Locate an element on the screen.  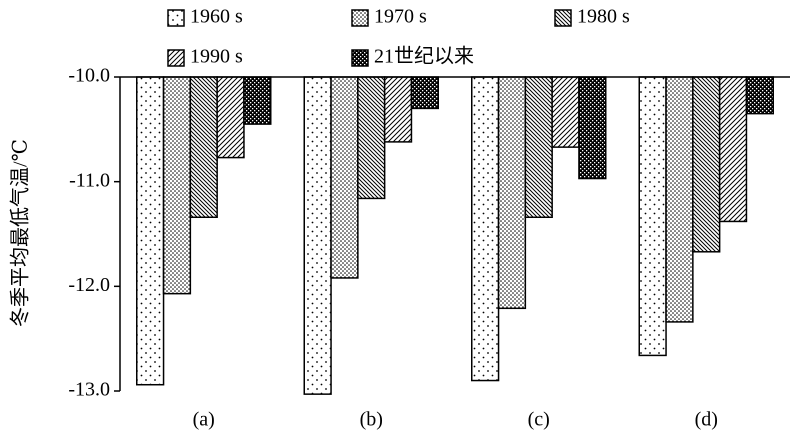
legend-label: 1970 s is located at coordinates (400, 17).